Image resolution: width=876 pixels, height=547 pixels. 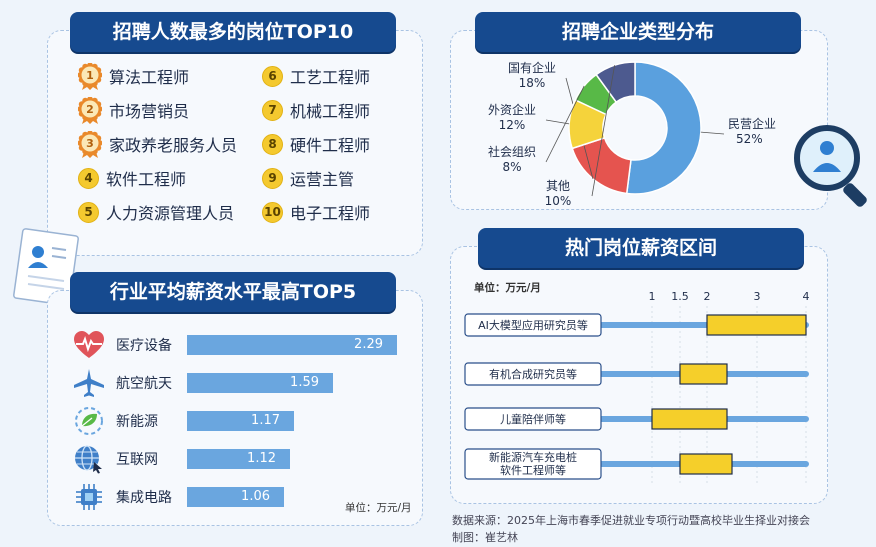 What do you see at coordinates (639, 120) in the screenshot?
I see `pie-panel` at bounding box center [639, 120].